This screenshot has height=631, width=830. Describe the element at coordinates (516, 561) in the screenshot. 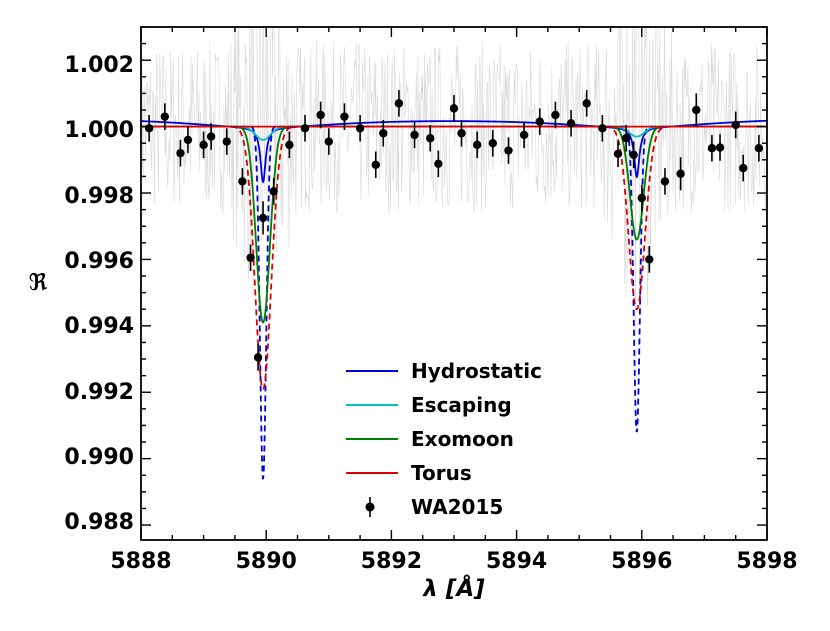

I see `x-tick-label: 5894` at that location.